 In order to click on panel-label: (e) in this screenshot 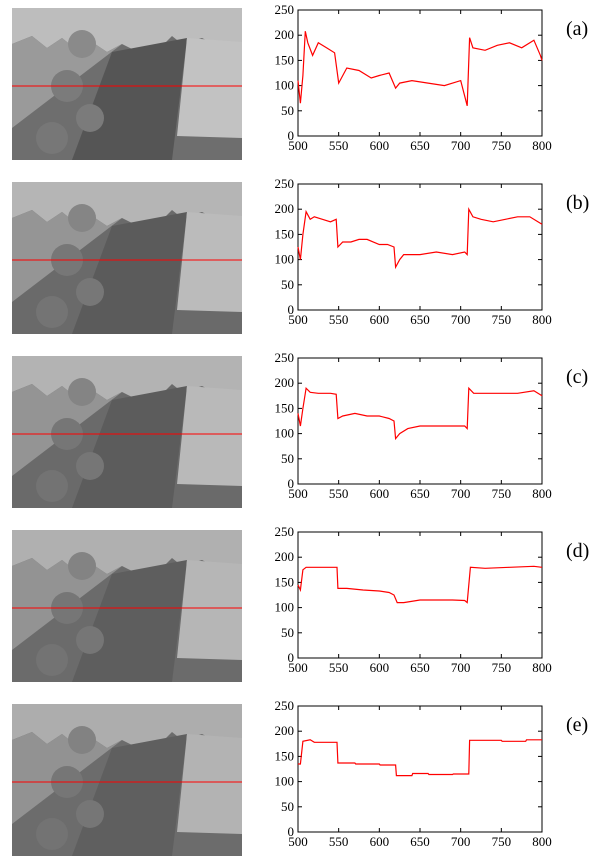, I will do `click(577, 725)`.